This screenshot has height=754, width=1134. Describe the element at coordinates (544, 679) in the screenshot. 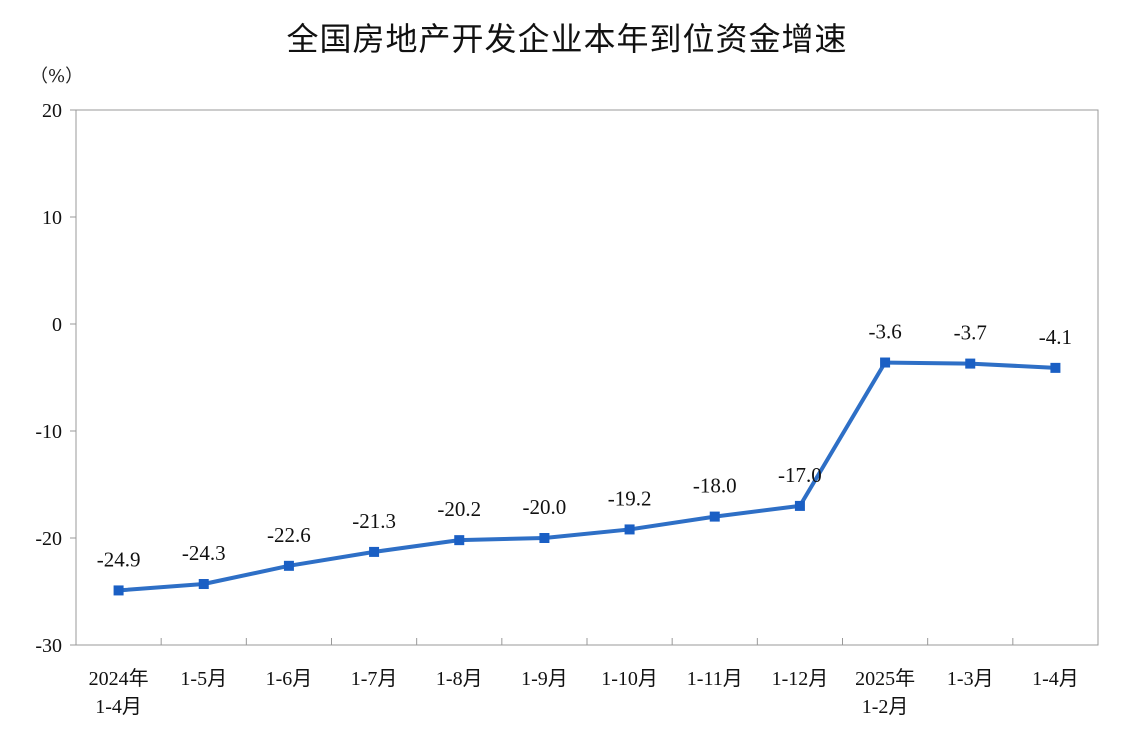

I see `x-tick-label: 1-9月` at that location.